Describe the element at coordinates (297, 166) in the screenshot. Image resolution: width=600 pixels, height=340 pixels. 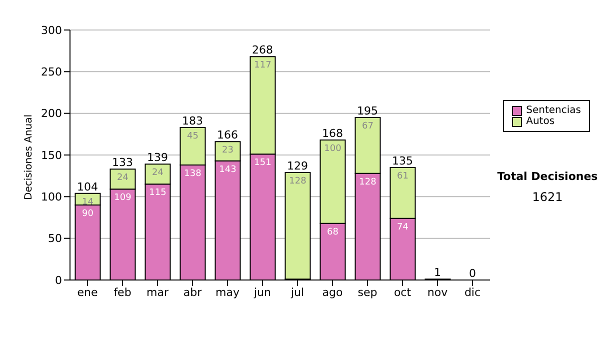
I see `total-label: 129` at that location.